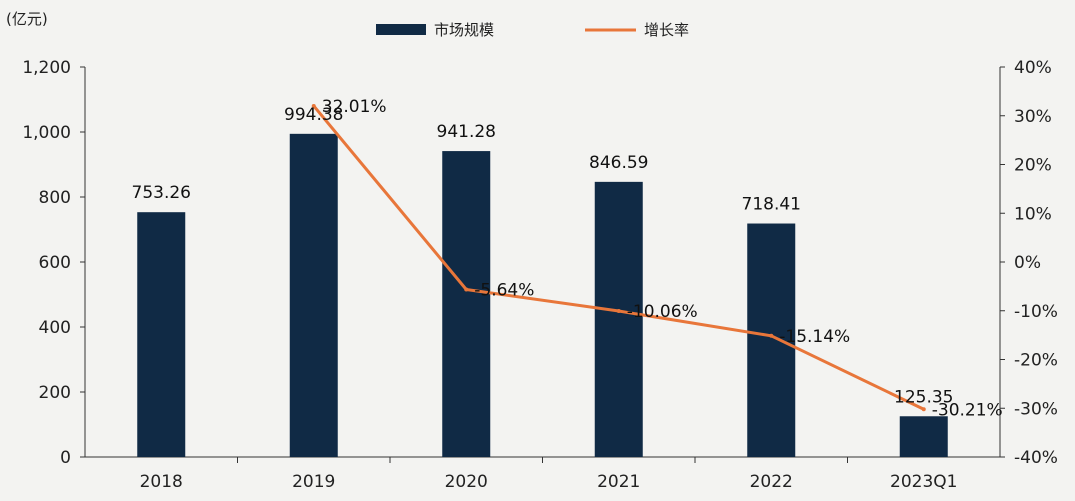 This screenshot has width=1075, height=501. Describe the element at coordinates (466, 482) in the screenshot. I see `x-tick-label: 2020` at that location.